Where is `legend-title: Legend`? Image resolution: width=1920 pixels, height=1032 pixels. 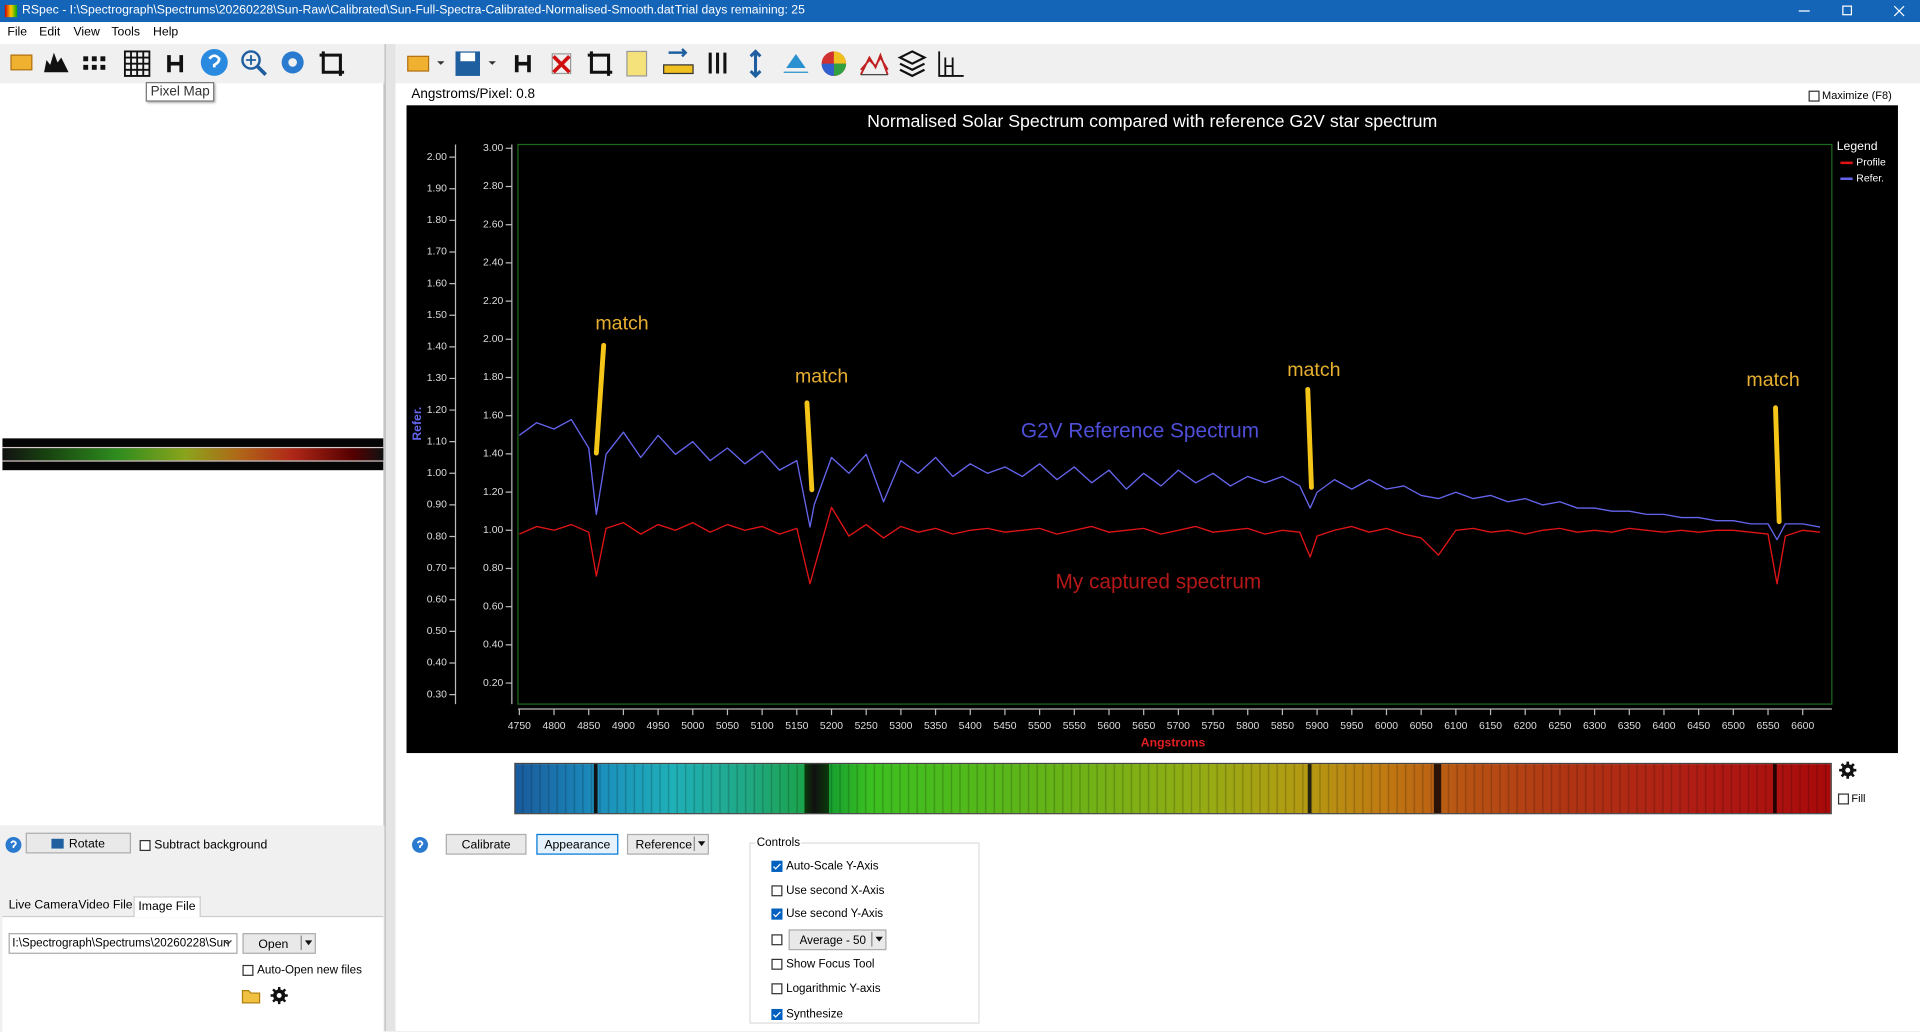 legend-title: Legend is located at coordinates (1857, 146).